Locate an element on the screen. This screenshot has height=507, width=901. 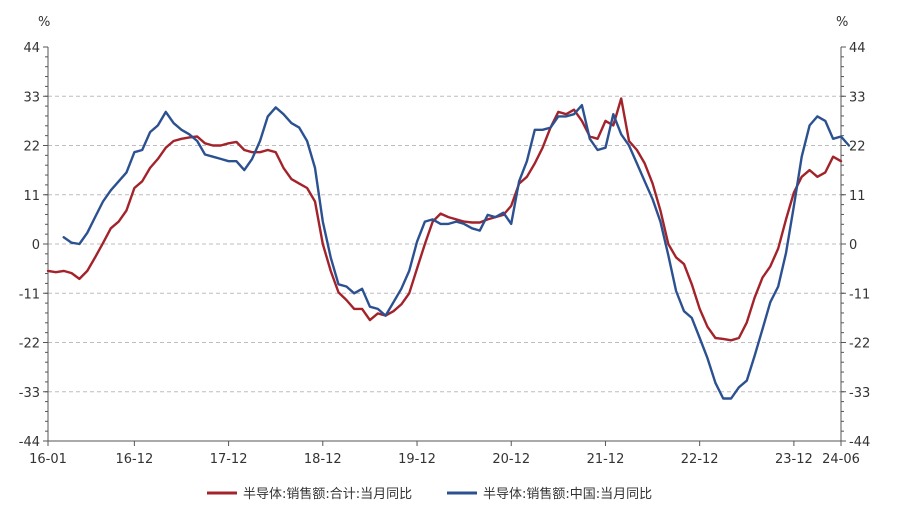
y-tick-label-left: 33 is located at coordinates (31, 97).